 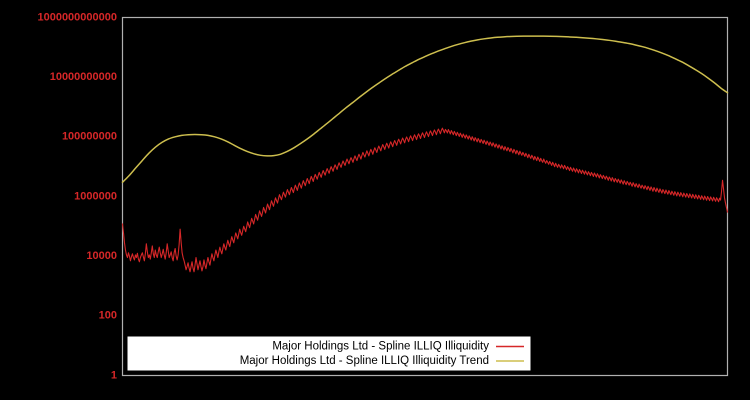 I want to click on y-axis-tick-label: 1000000000000, so click(x=77, y=17).